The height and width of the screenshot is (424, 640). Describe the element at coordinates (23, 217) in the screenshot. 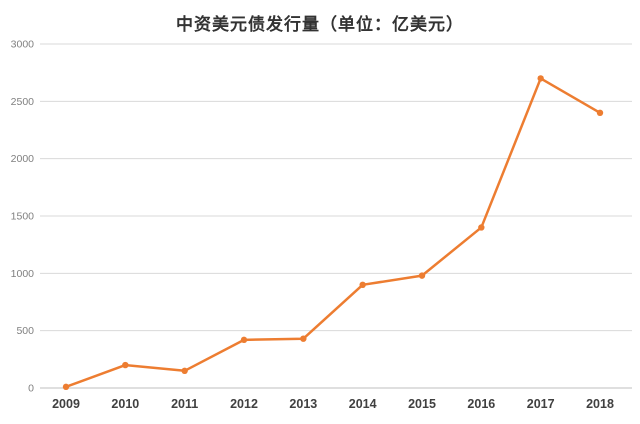

I see `y-tick-label: 1500` at that location.